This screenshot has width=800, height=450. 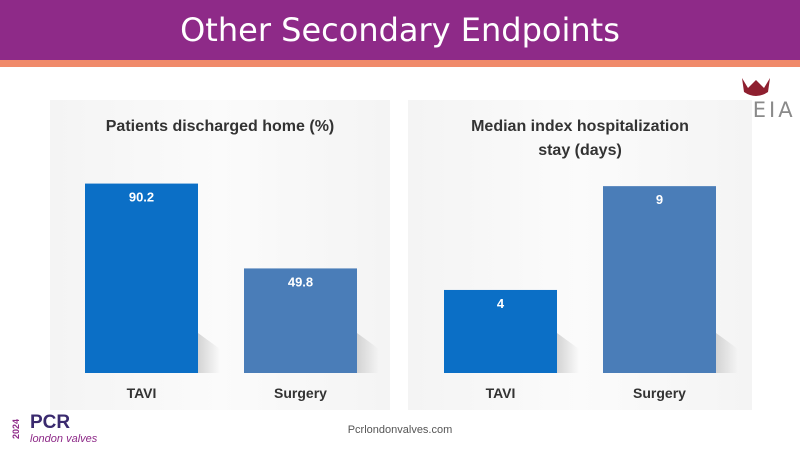 What do you see at coordinates (501, 393) in the screenshot?
I see `category-label-1-tavi: TAVI` at bounding box center [501, 393].